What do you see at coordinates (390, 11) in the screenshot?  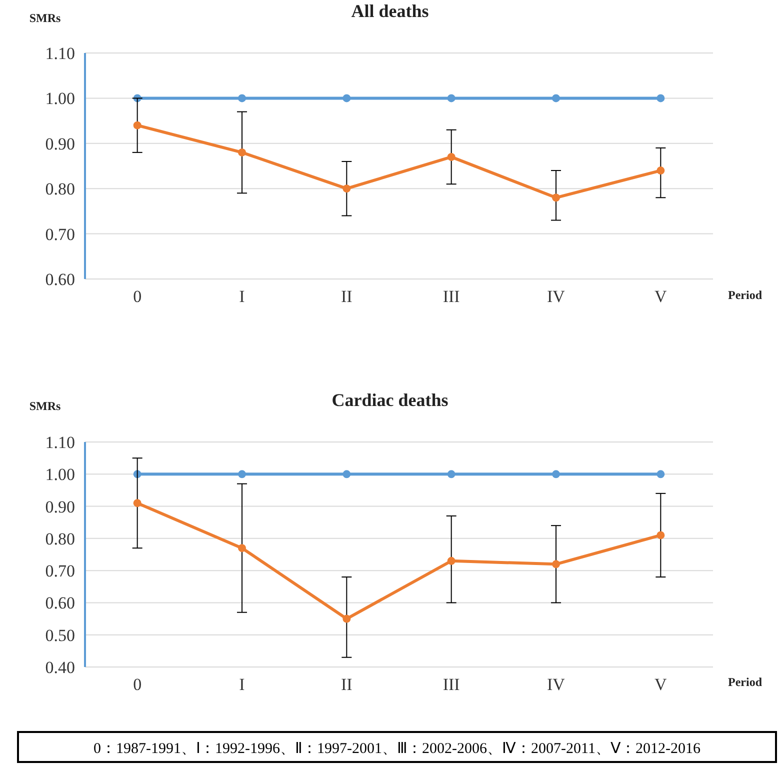 I see `chart-title: All deaths` at bounding box center [390, 11].